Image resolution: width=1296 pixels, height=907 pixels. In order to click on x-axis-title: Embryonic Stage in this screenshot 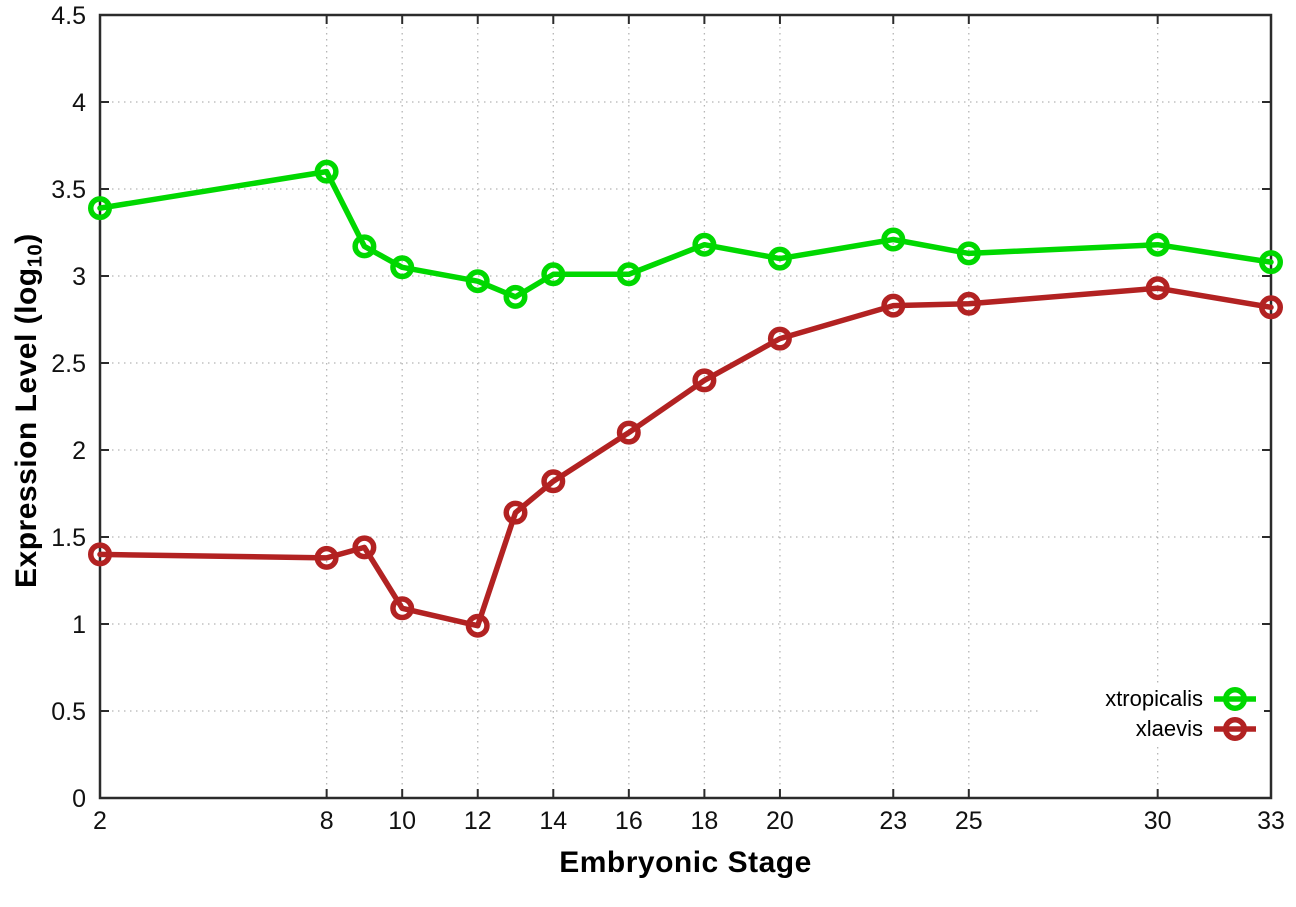, I will do `click(685, 862)`.